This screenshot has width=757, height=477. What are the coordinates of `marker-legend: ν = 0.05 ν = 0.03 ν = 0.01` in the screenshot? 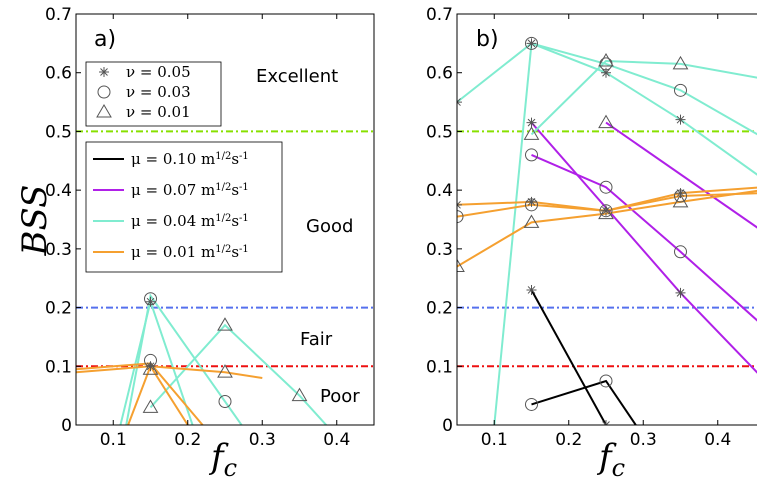 It's located at (153, 94).